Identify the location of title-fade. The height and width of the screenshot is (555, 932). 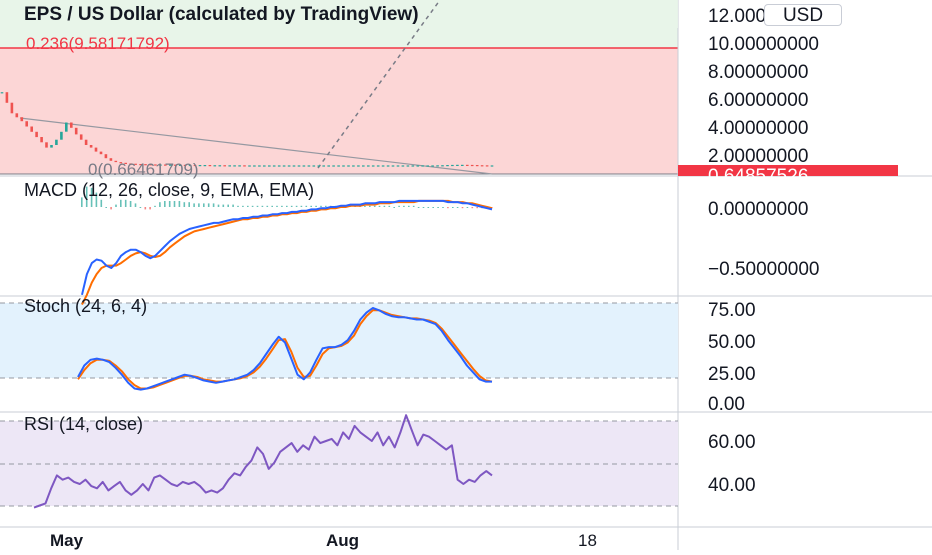
(670, 14).